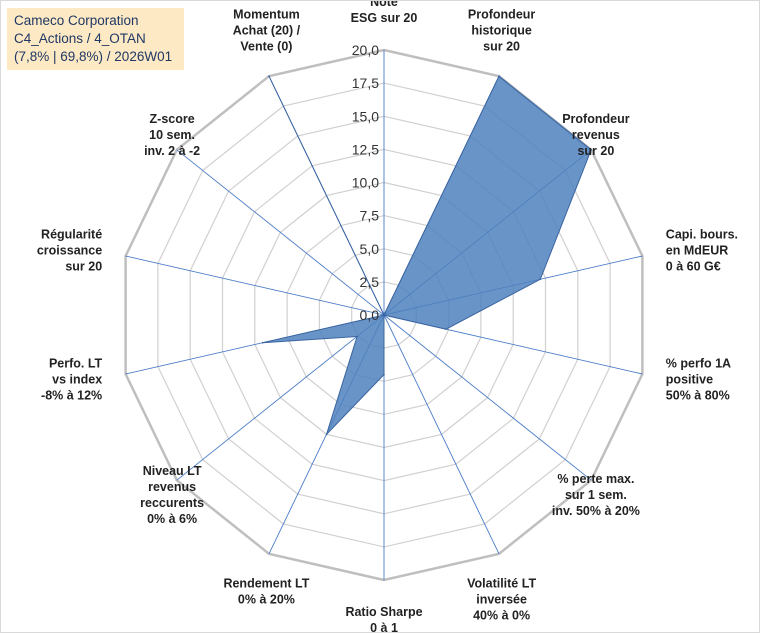 The width and height of the screenshot is (760, 633). I want to click on axis-label-line: vs index, so click(77, 379).